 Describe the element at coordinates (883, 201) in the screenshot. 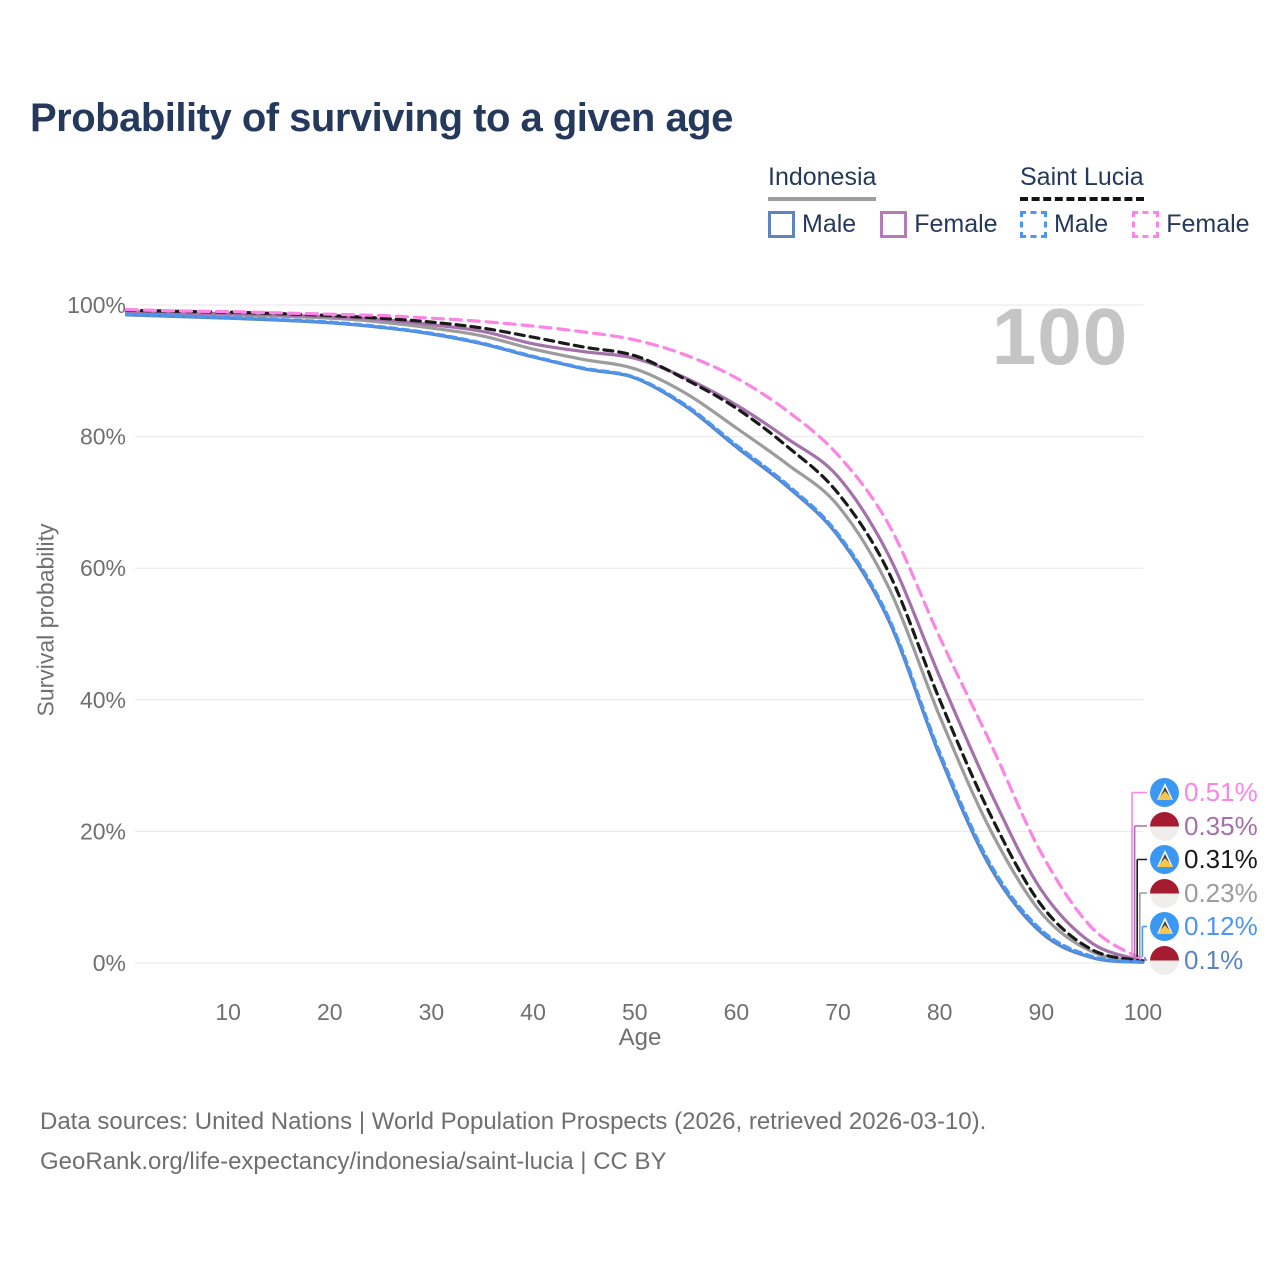

I see `legend-group-indonesia: Indonesia Male Female` at that location.